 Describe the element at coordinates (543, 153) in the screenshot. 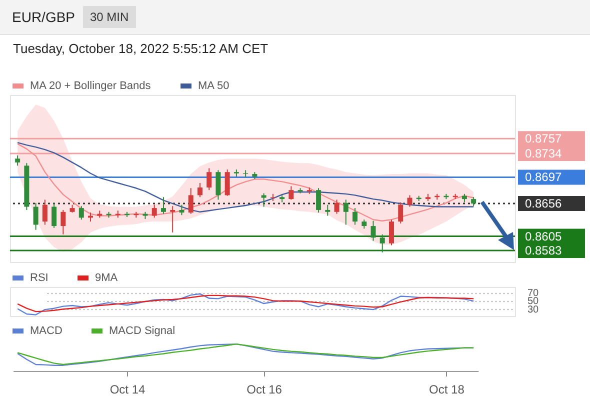

I see `y-tick-label: 0.8734` at that location.